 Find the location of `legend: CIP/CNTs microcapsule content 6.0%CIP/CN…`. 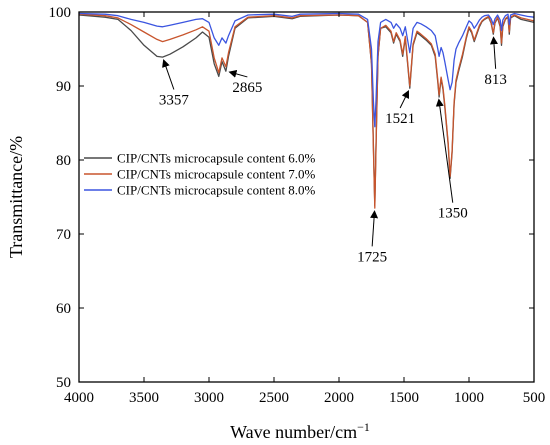

legend: CIP/CNTs microcapsule content 6.0%CIP/CN… is located at coordinates (200, 174).